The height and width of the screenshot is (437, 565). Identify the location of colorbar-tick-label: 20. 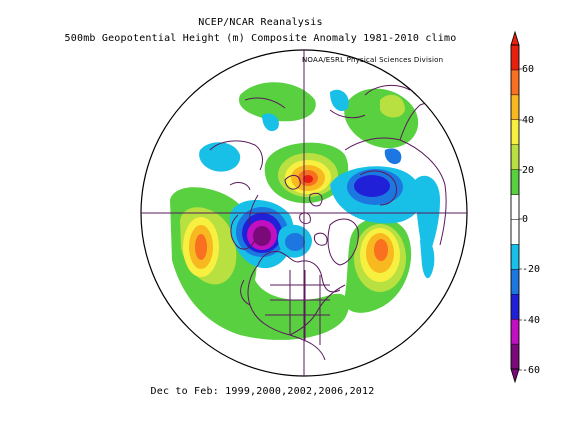
(528, 170).